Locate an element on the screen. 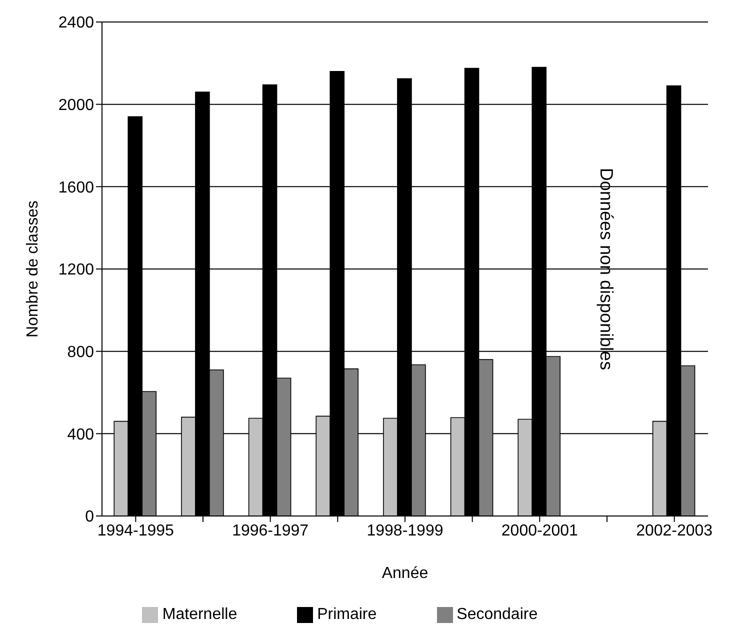 Image resolution: width=730 pixels, height=642 pixels. legend-label: Maternelle is located at coordinates (200, 614).